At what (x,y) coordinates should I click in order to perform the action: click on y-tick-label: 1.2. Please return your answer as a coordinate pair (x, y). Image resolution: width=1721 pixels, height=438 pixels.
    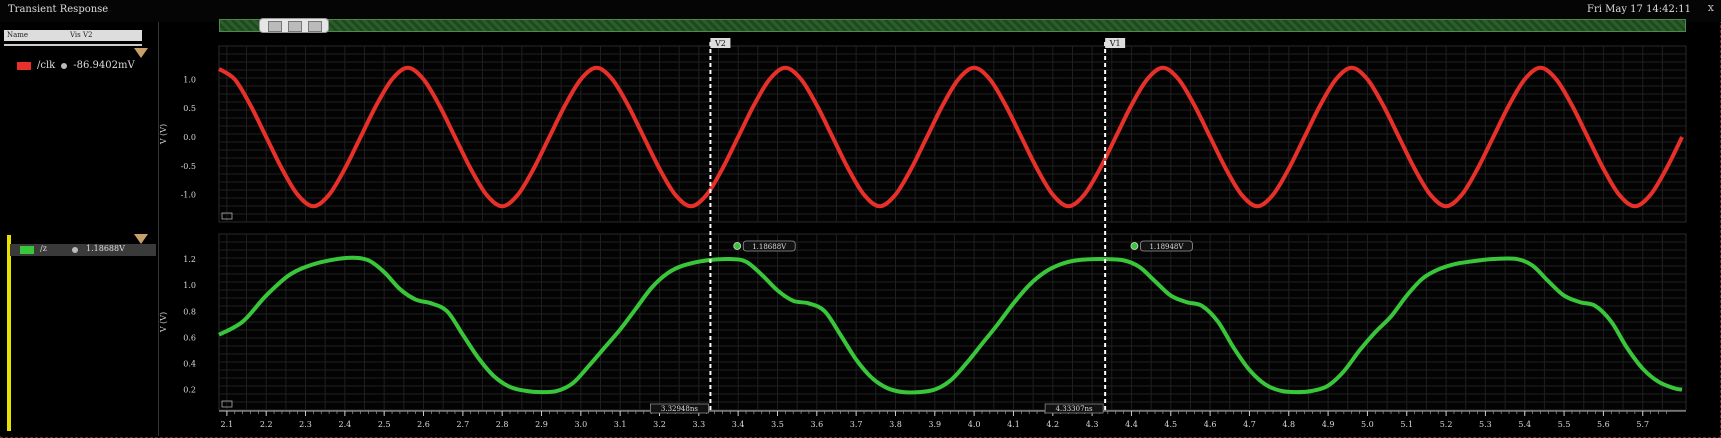
    Looking at the image, I should click on (189, 259).